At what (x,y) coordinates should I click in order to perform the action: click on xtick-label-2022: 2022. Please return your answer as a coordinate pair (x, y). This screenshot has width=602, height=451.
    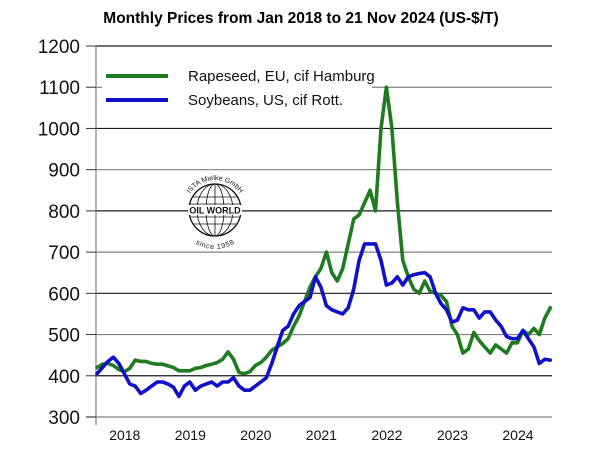
    Looking at the image, I should click on (386, 435).